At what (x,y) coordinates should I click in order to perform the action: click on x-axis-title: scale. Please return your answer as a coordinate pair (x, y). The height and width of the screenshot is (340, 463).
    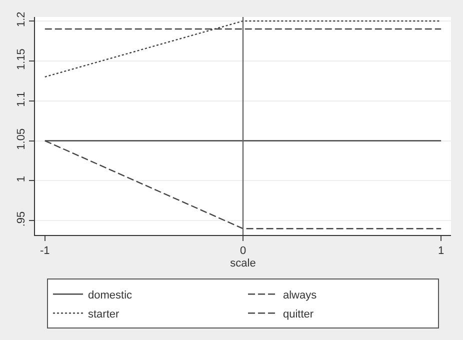
    Looking at the image, I should click on (243, 263).